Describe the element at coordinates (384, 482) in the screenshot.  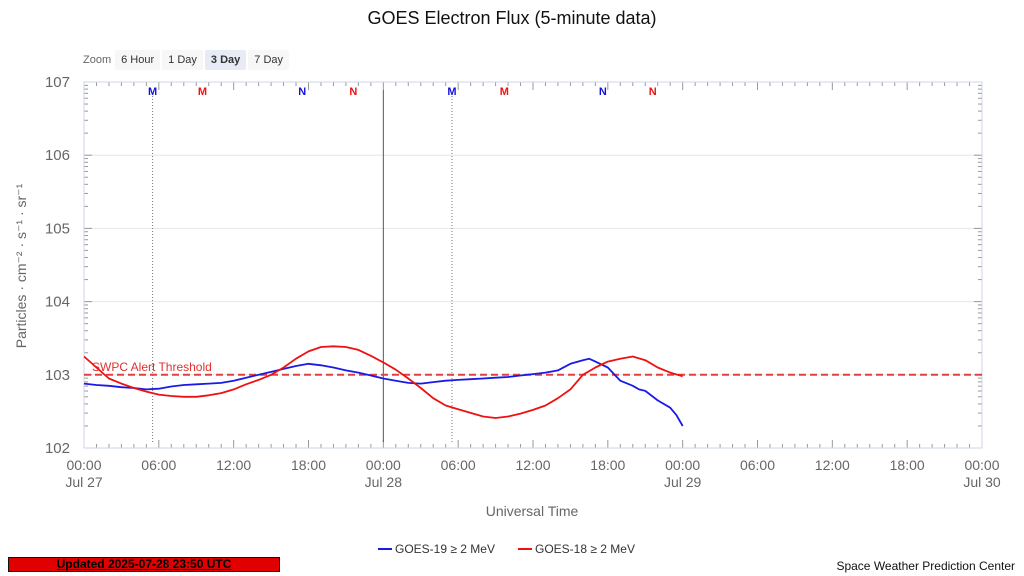
I see `x-tick-date-label: Jul 28` at that location.